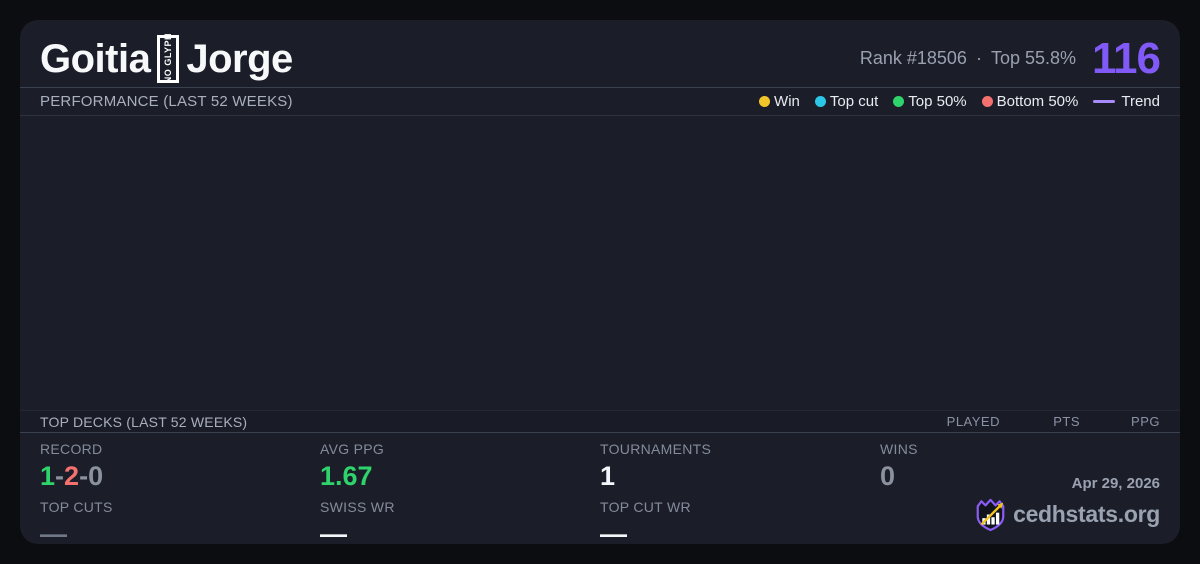  I want to click on missing-glyph-box: NO GLYPH, so click(168, 58).